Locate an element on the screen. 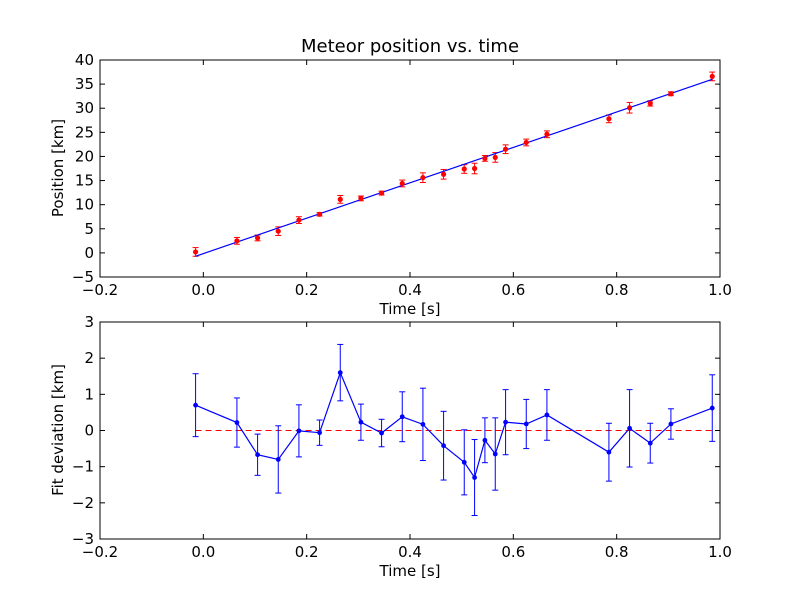  position-plot-x-tick-label: 0.2 is located at coordinates (307, 290).